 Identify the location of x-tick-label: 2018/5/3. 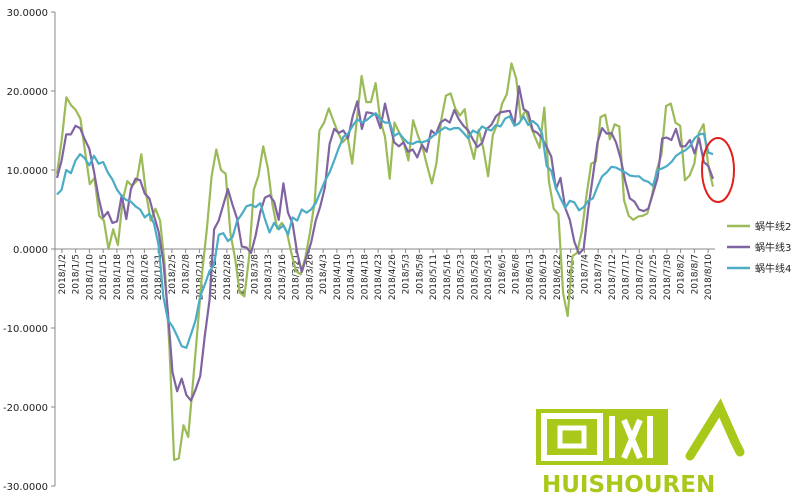
(407, 274).